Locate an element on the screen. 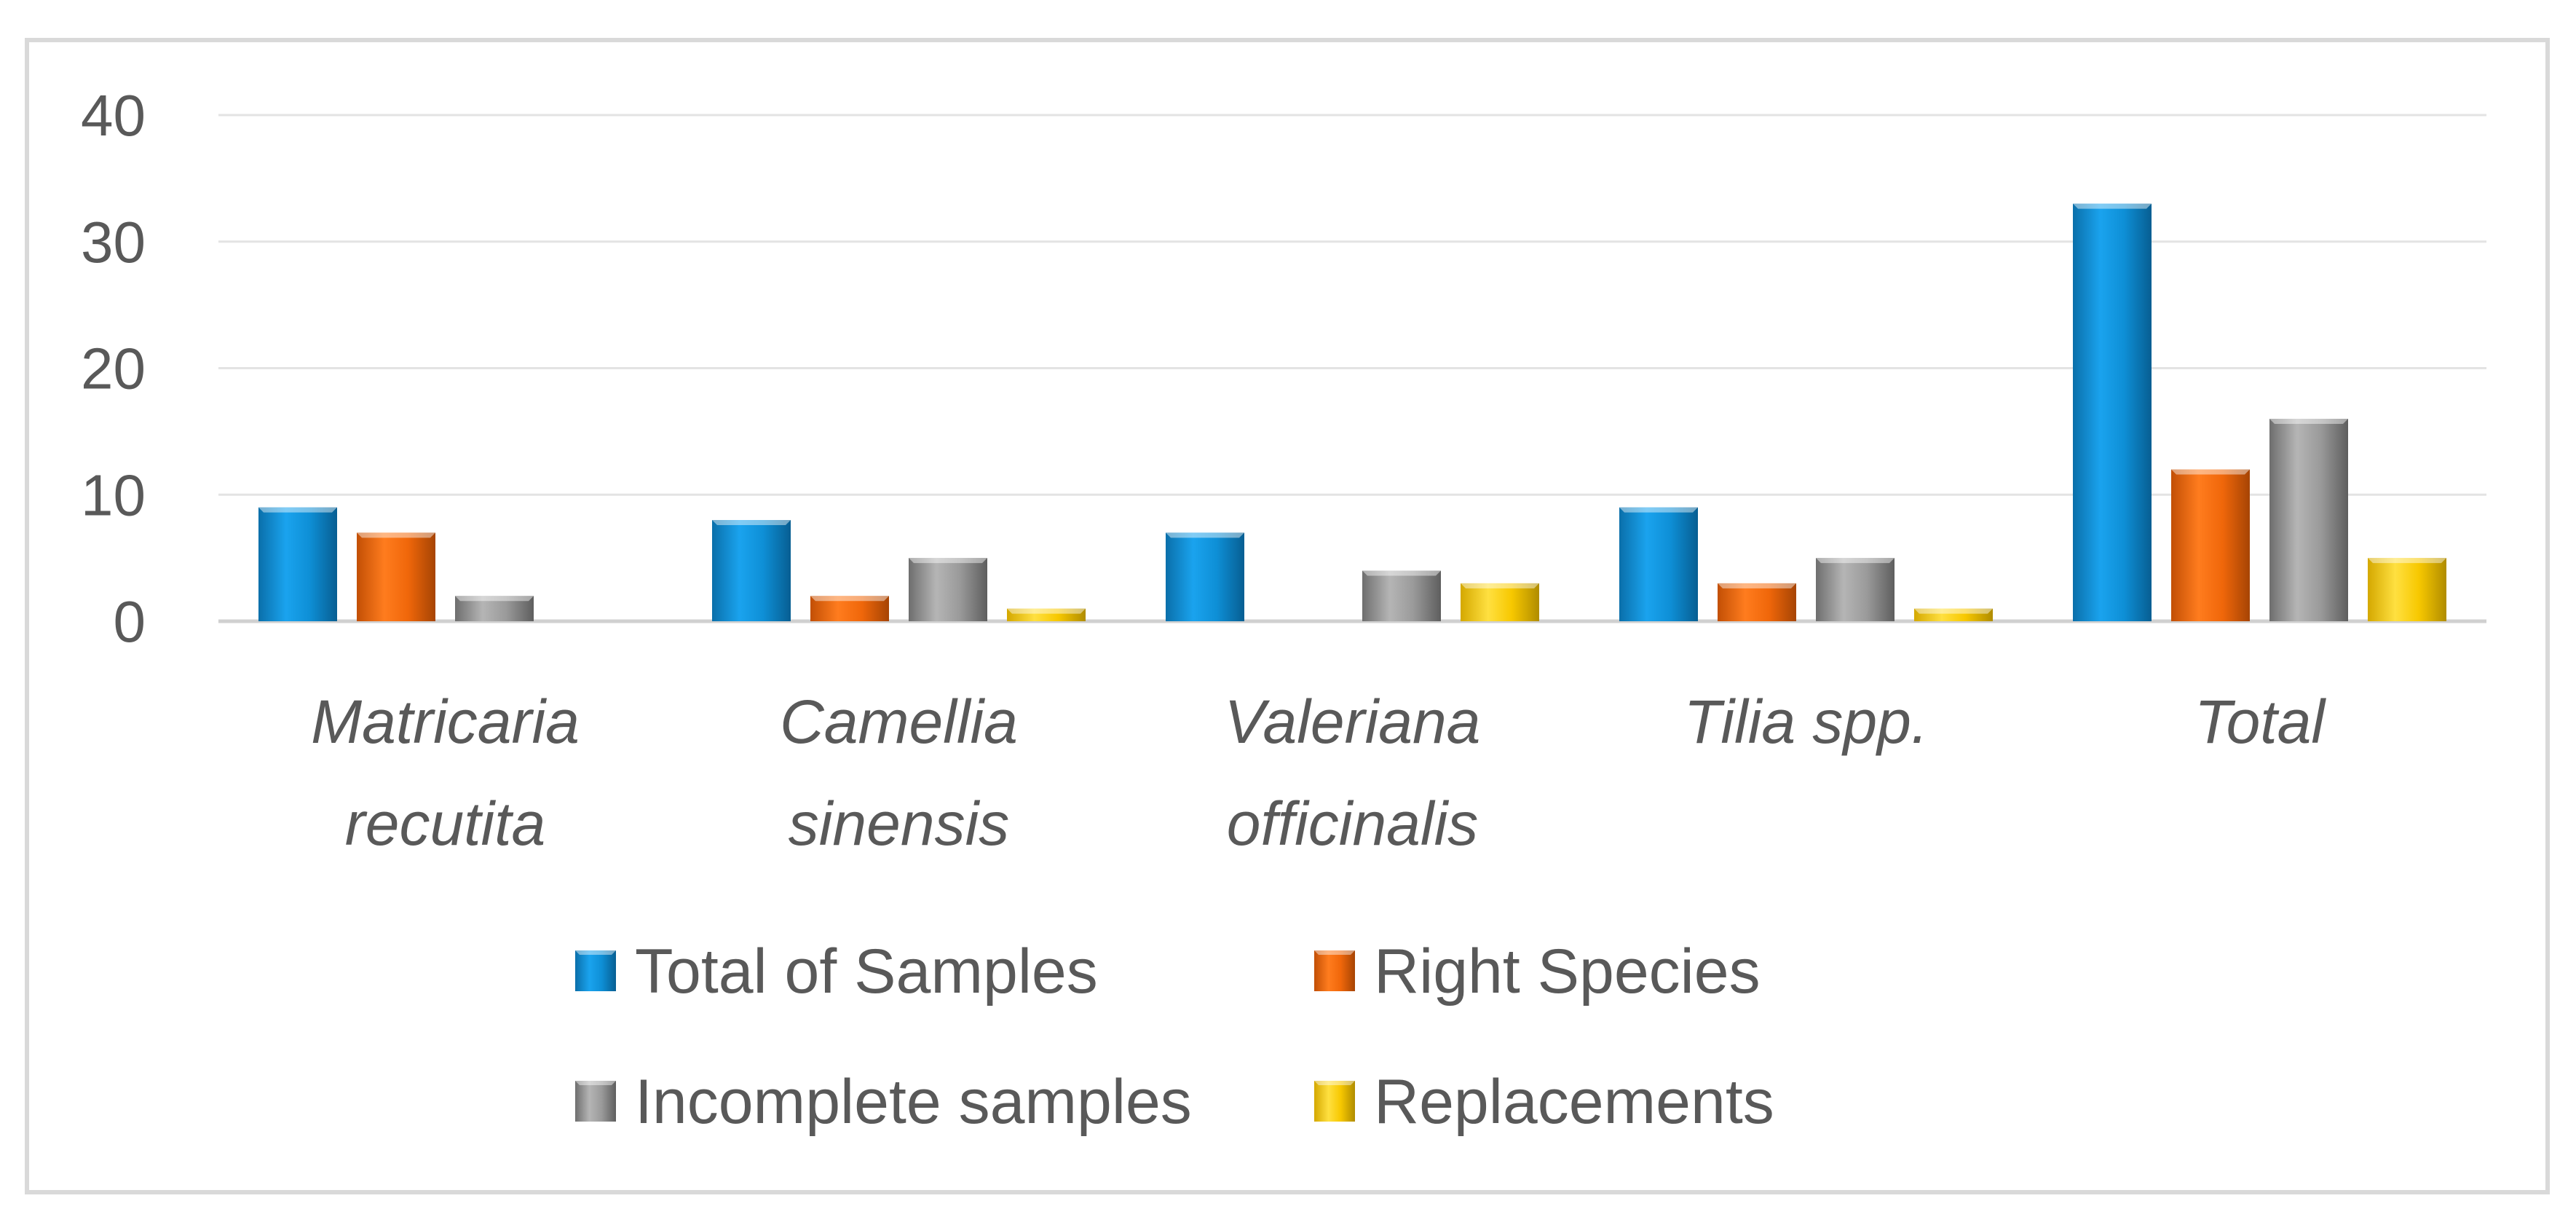 The width and height of the screenshot is (2576, 1225). y-tick-label: 10 is located at coordinates (113, 494).